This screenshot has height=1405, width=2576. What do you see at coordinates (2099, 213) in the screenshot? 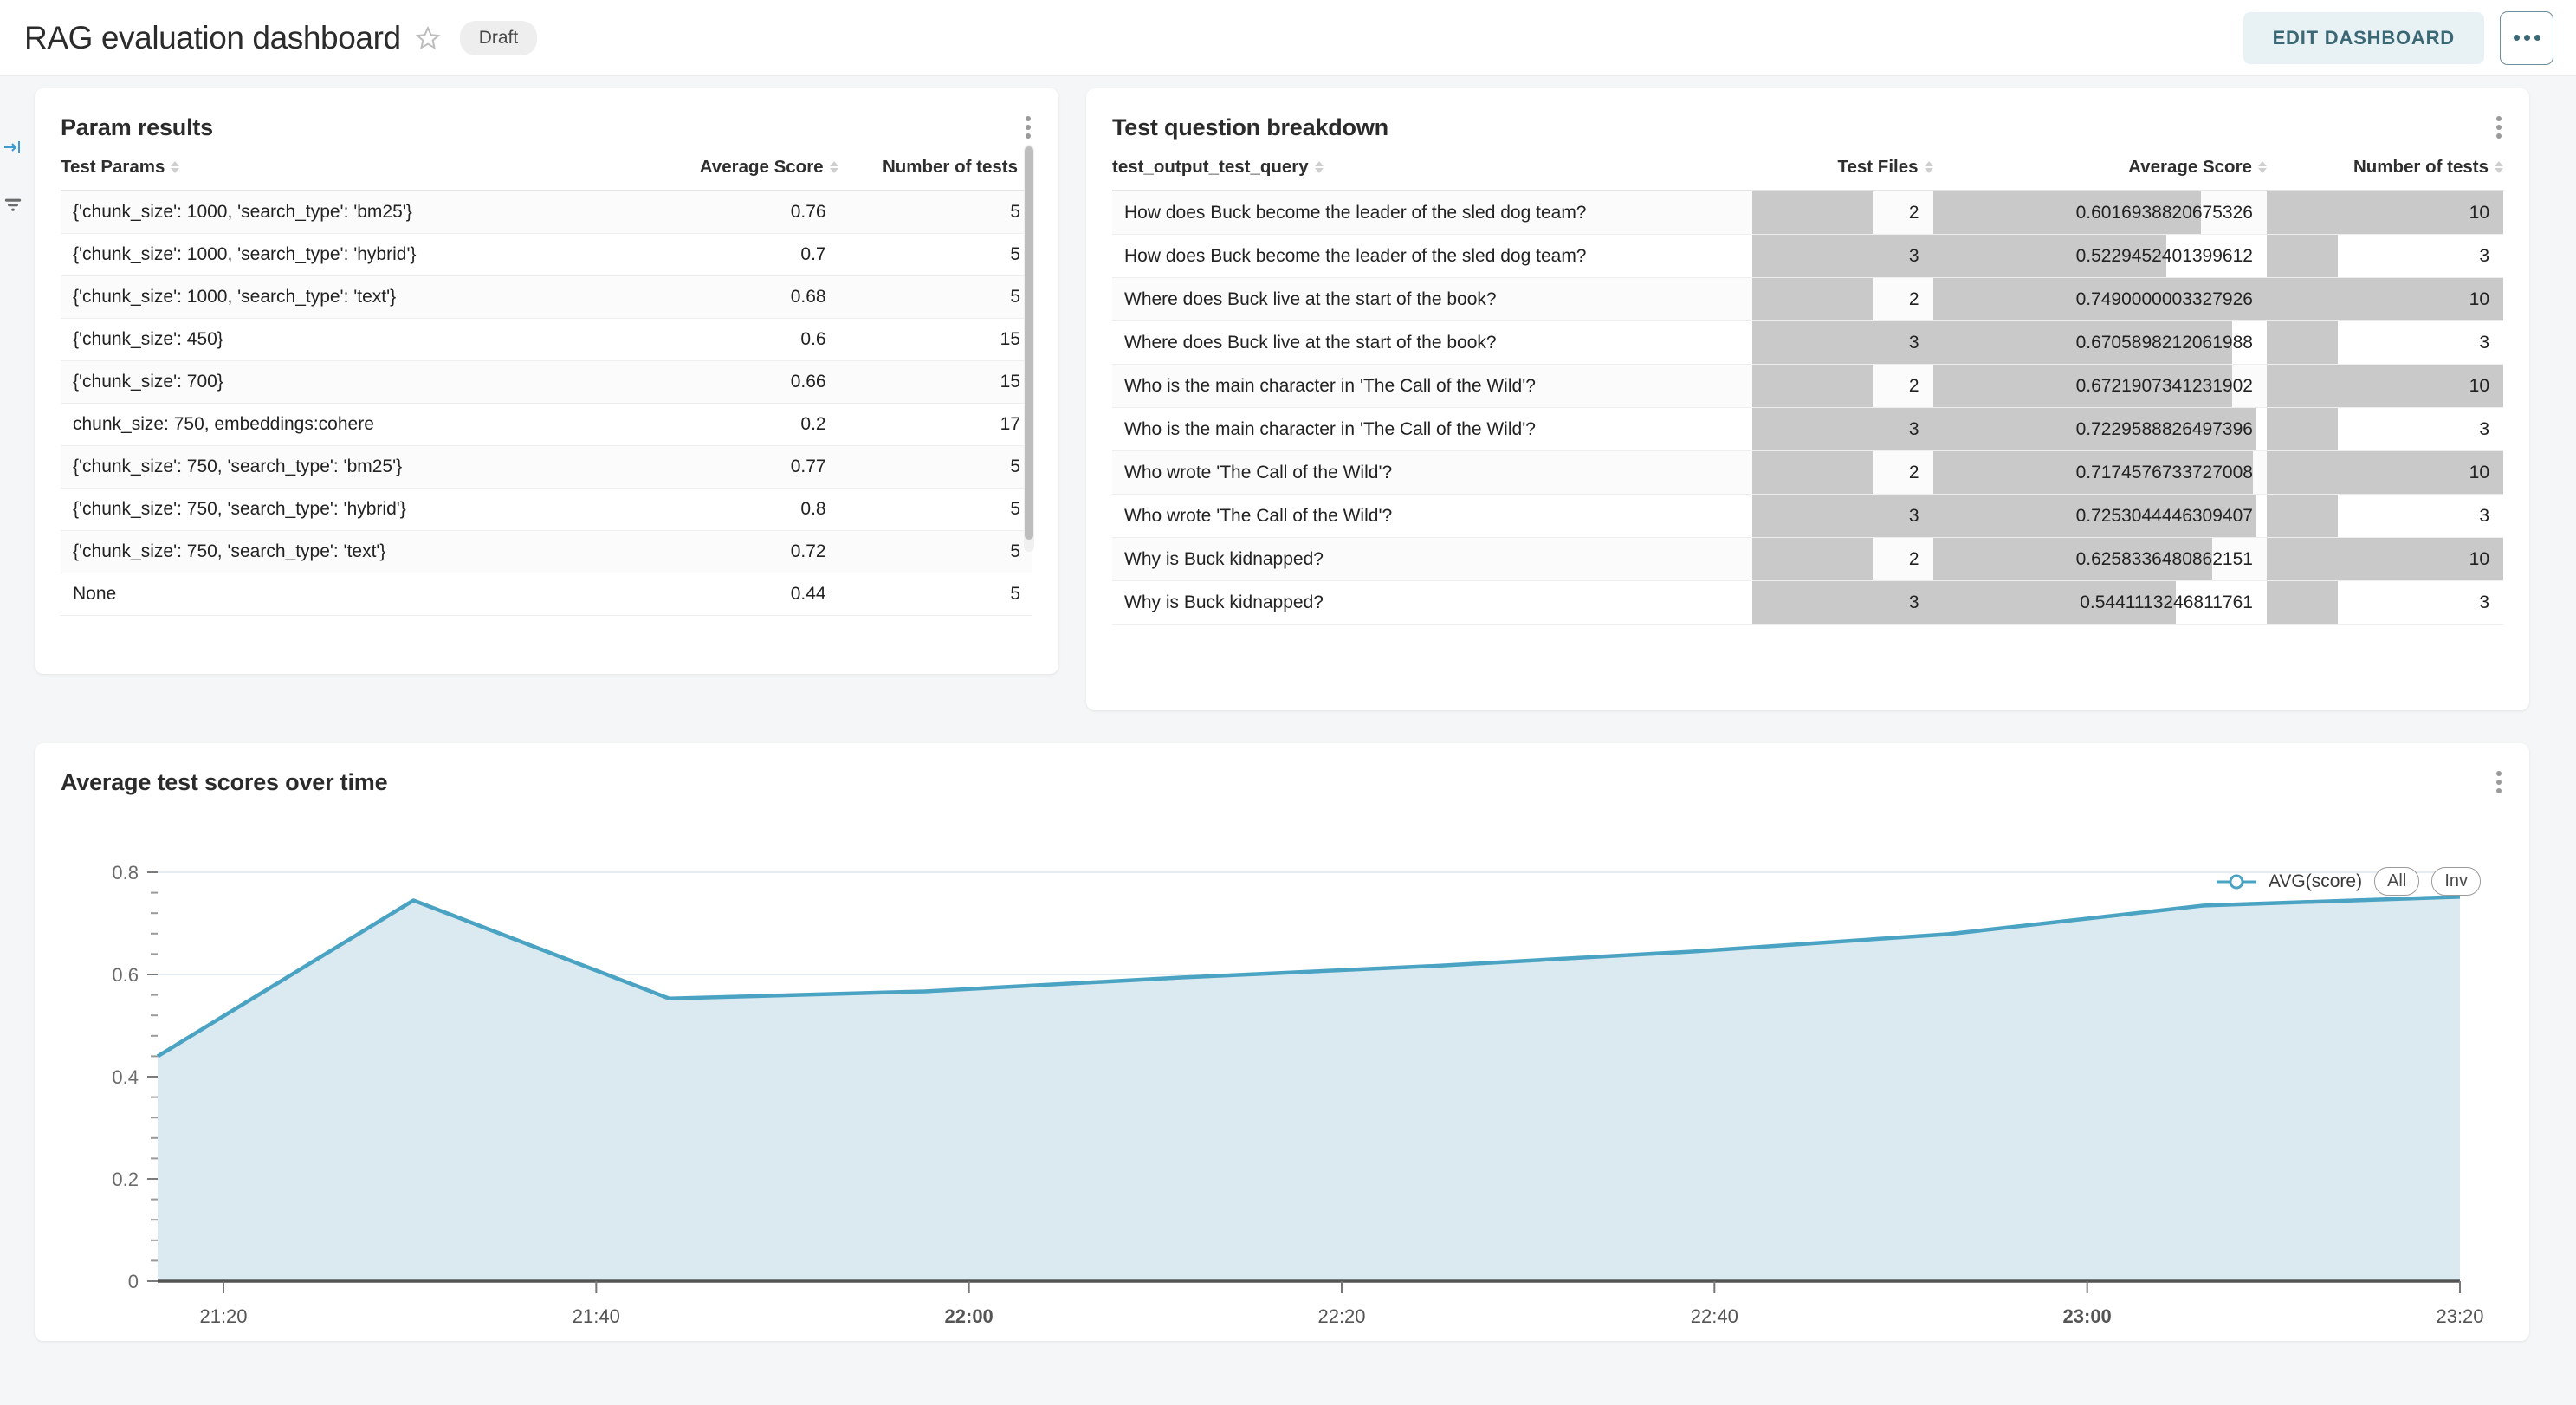
I see `cell-average-score: 0.6016938820675326` at bounding box center [2099, 213].